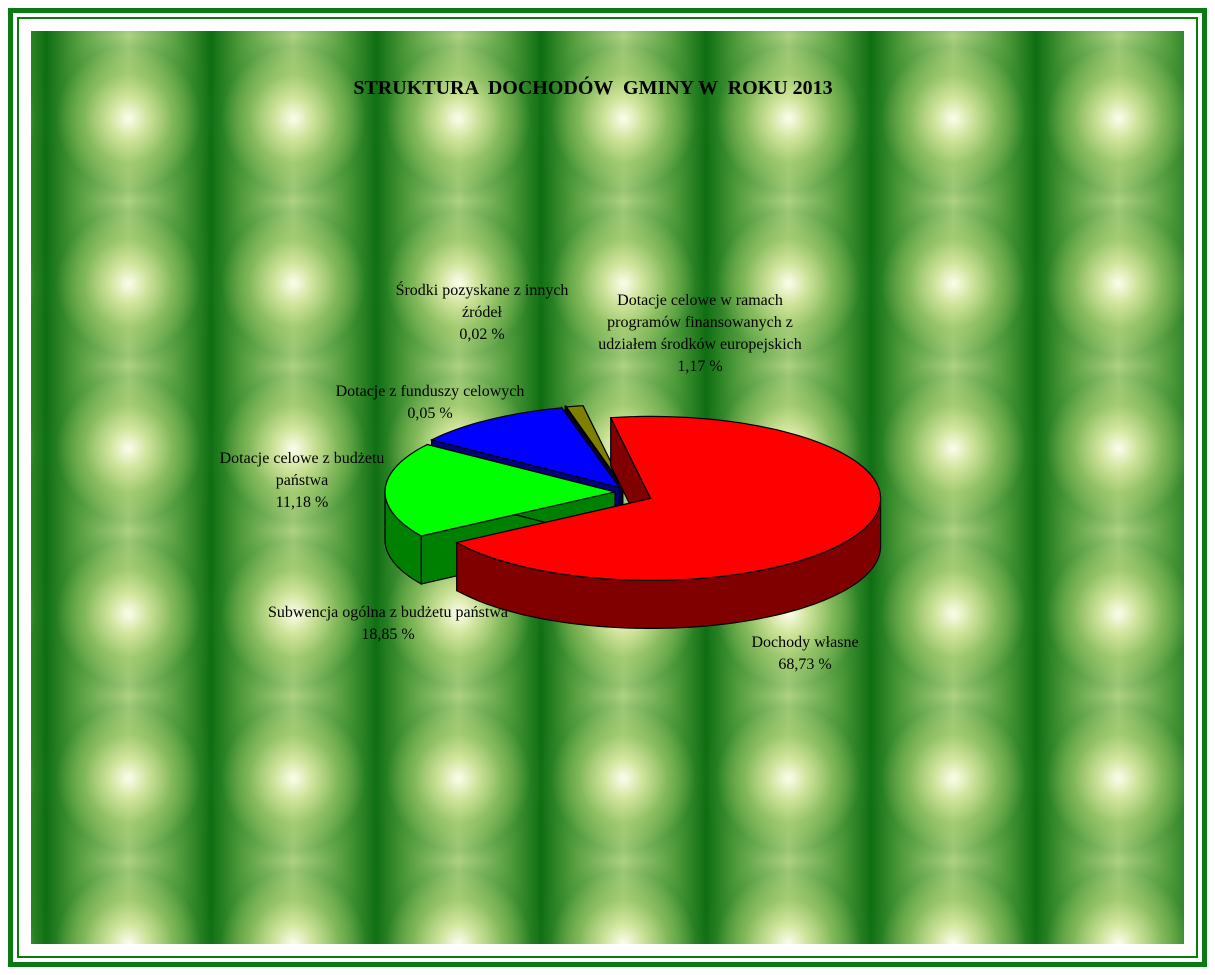 The height and width of the screenshot is (975, 1215). Describe the element at coordinates (805, 664) in the screenshot. I see `value-label: 68,73 %` at that location.